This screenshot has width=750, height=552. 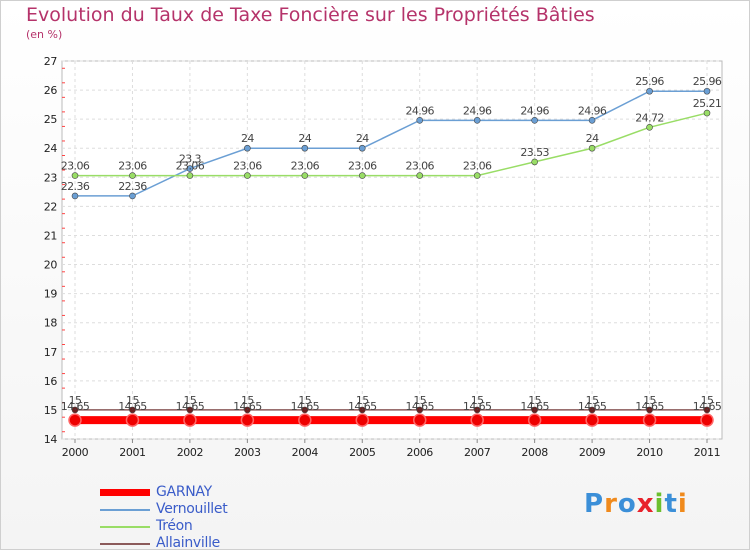 I want to click on y-tick-label: 15, so click(x=51, y=410).